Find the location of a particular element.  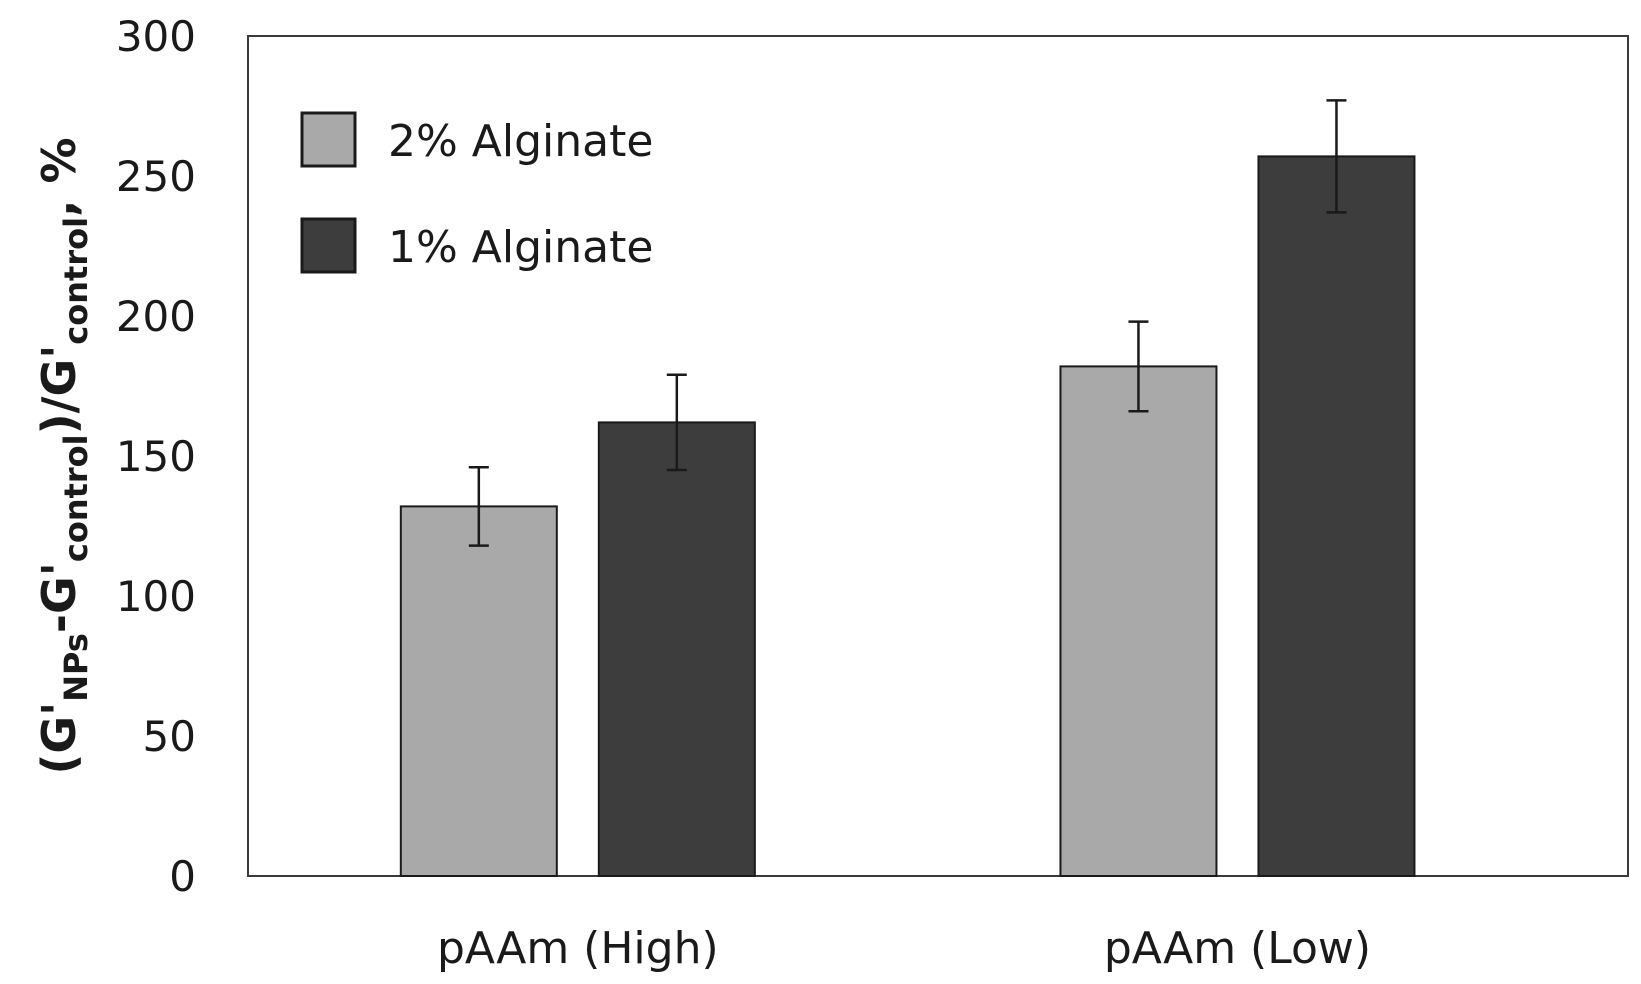

y-tick-label: 0 is located at coordinates (182, 876).